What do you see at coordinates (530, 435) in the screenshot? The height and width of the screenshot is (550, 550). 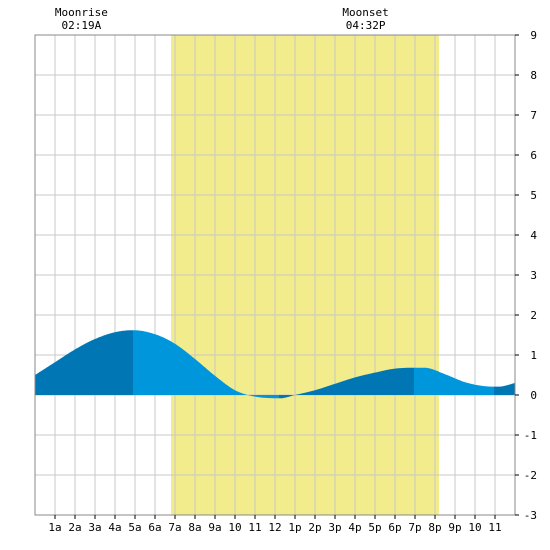 I see `y-tick-label: -1` at bounding box center [530, 435].